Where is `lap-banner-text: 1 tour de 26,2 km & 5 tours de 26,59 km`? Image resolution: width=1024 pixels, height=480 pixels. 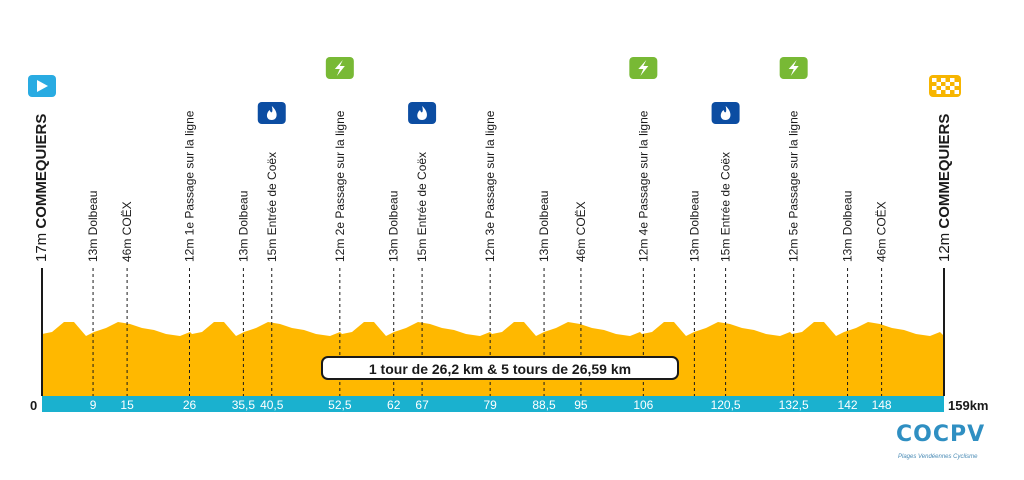
lap-banner-text: 1 tour de 26,2 km & 5 tours de 26,59 km is located at coordinates (500, 369).